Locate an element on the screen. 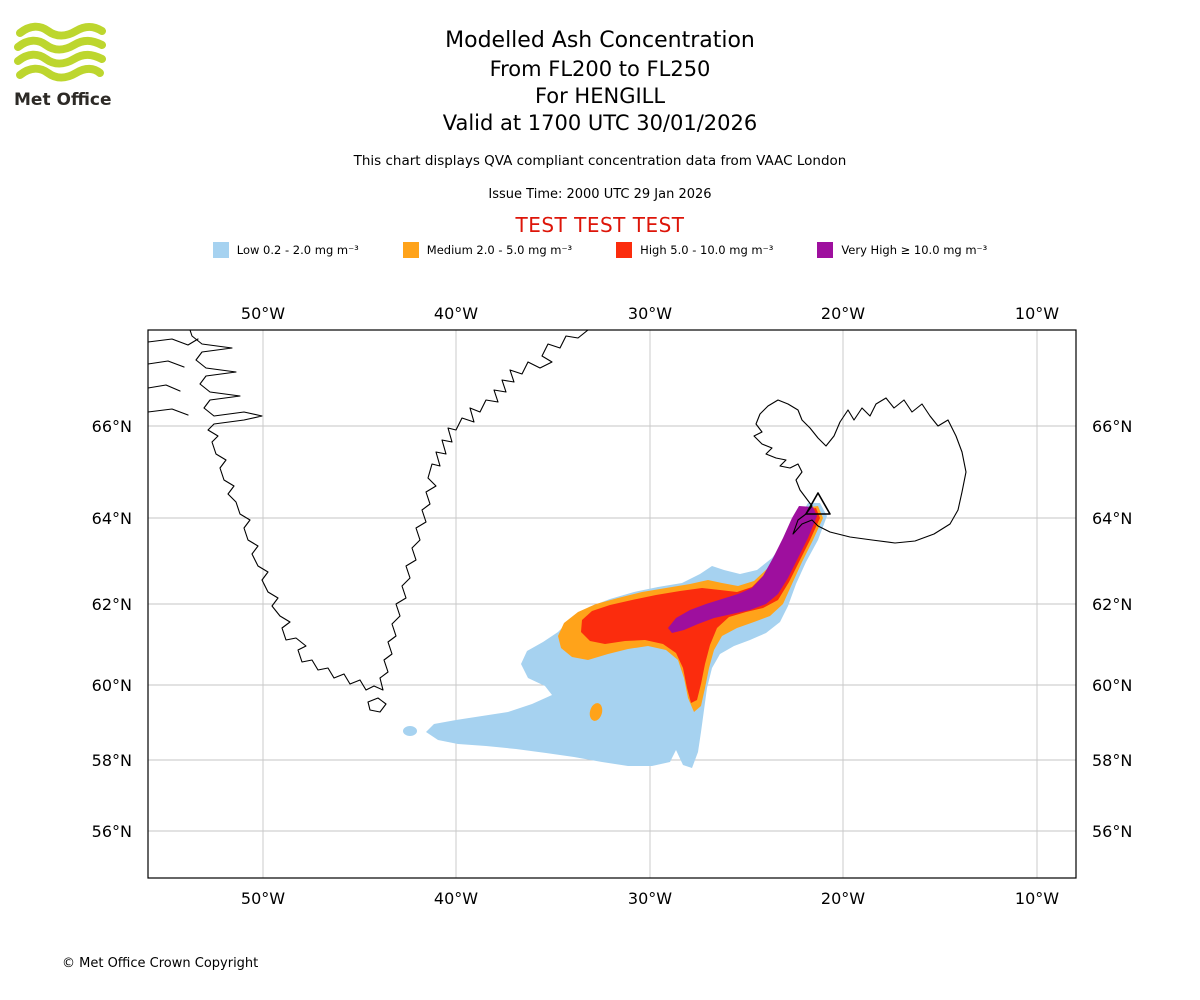 The height and width of the screenshot is (1000, 1200). legend-item-high: High 5.0 - 10.0 mg m⁻³ is located at coordinates (694, 250).